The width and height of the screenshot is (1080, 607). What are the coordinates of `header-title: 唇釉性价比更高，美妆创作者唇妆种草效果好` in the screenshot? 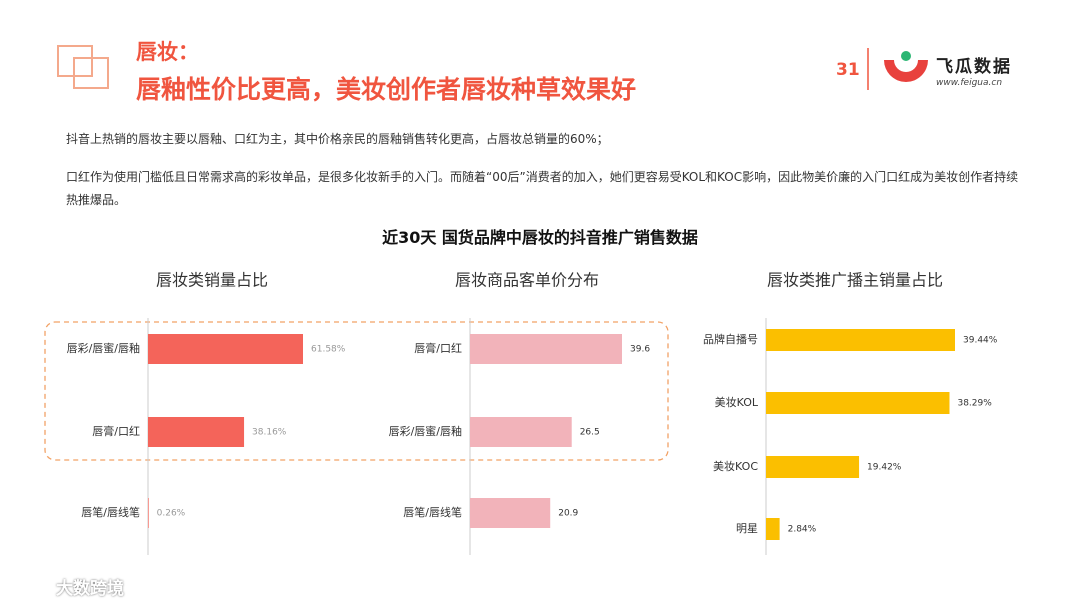 It's located at (386, 89).